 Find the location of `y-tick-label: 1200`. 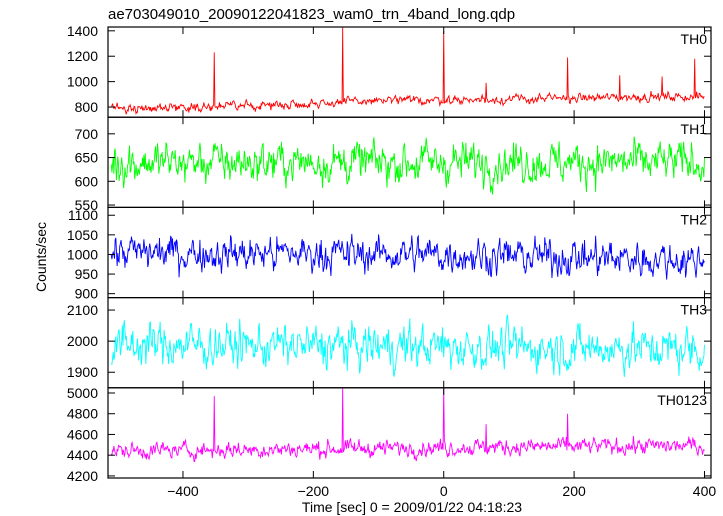

y-tick-label: 1200 is located at coordinates (82, 56).